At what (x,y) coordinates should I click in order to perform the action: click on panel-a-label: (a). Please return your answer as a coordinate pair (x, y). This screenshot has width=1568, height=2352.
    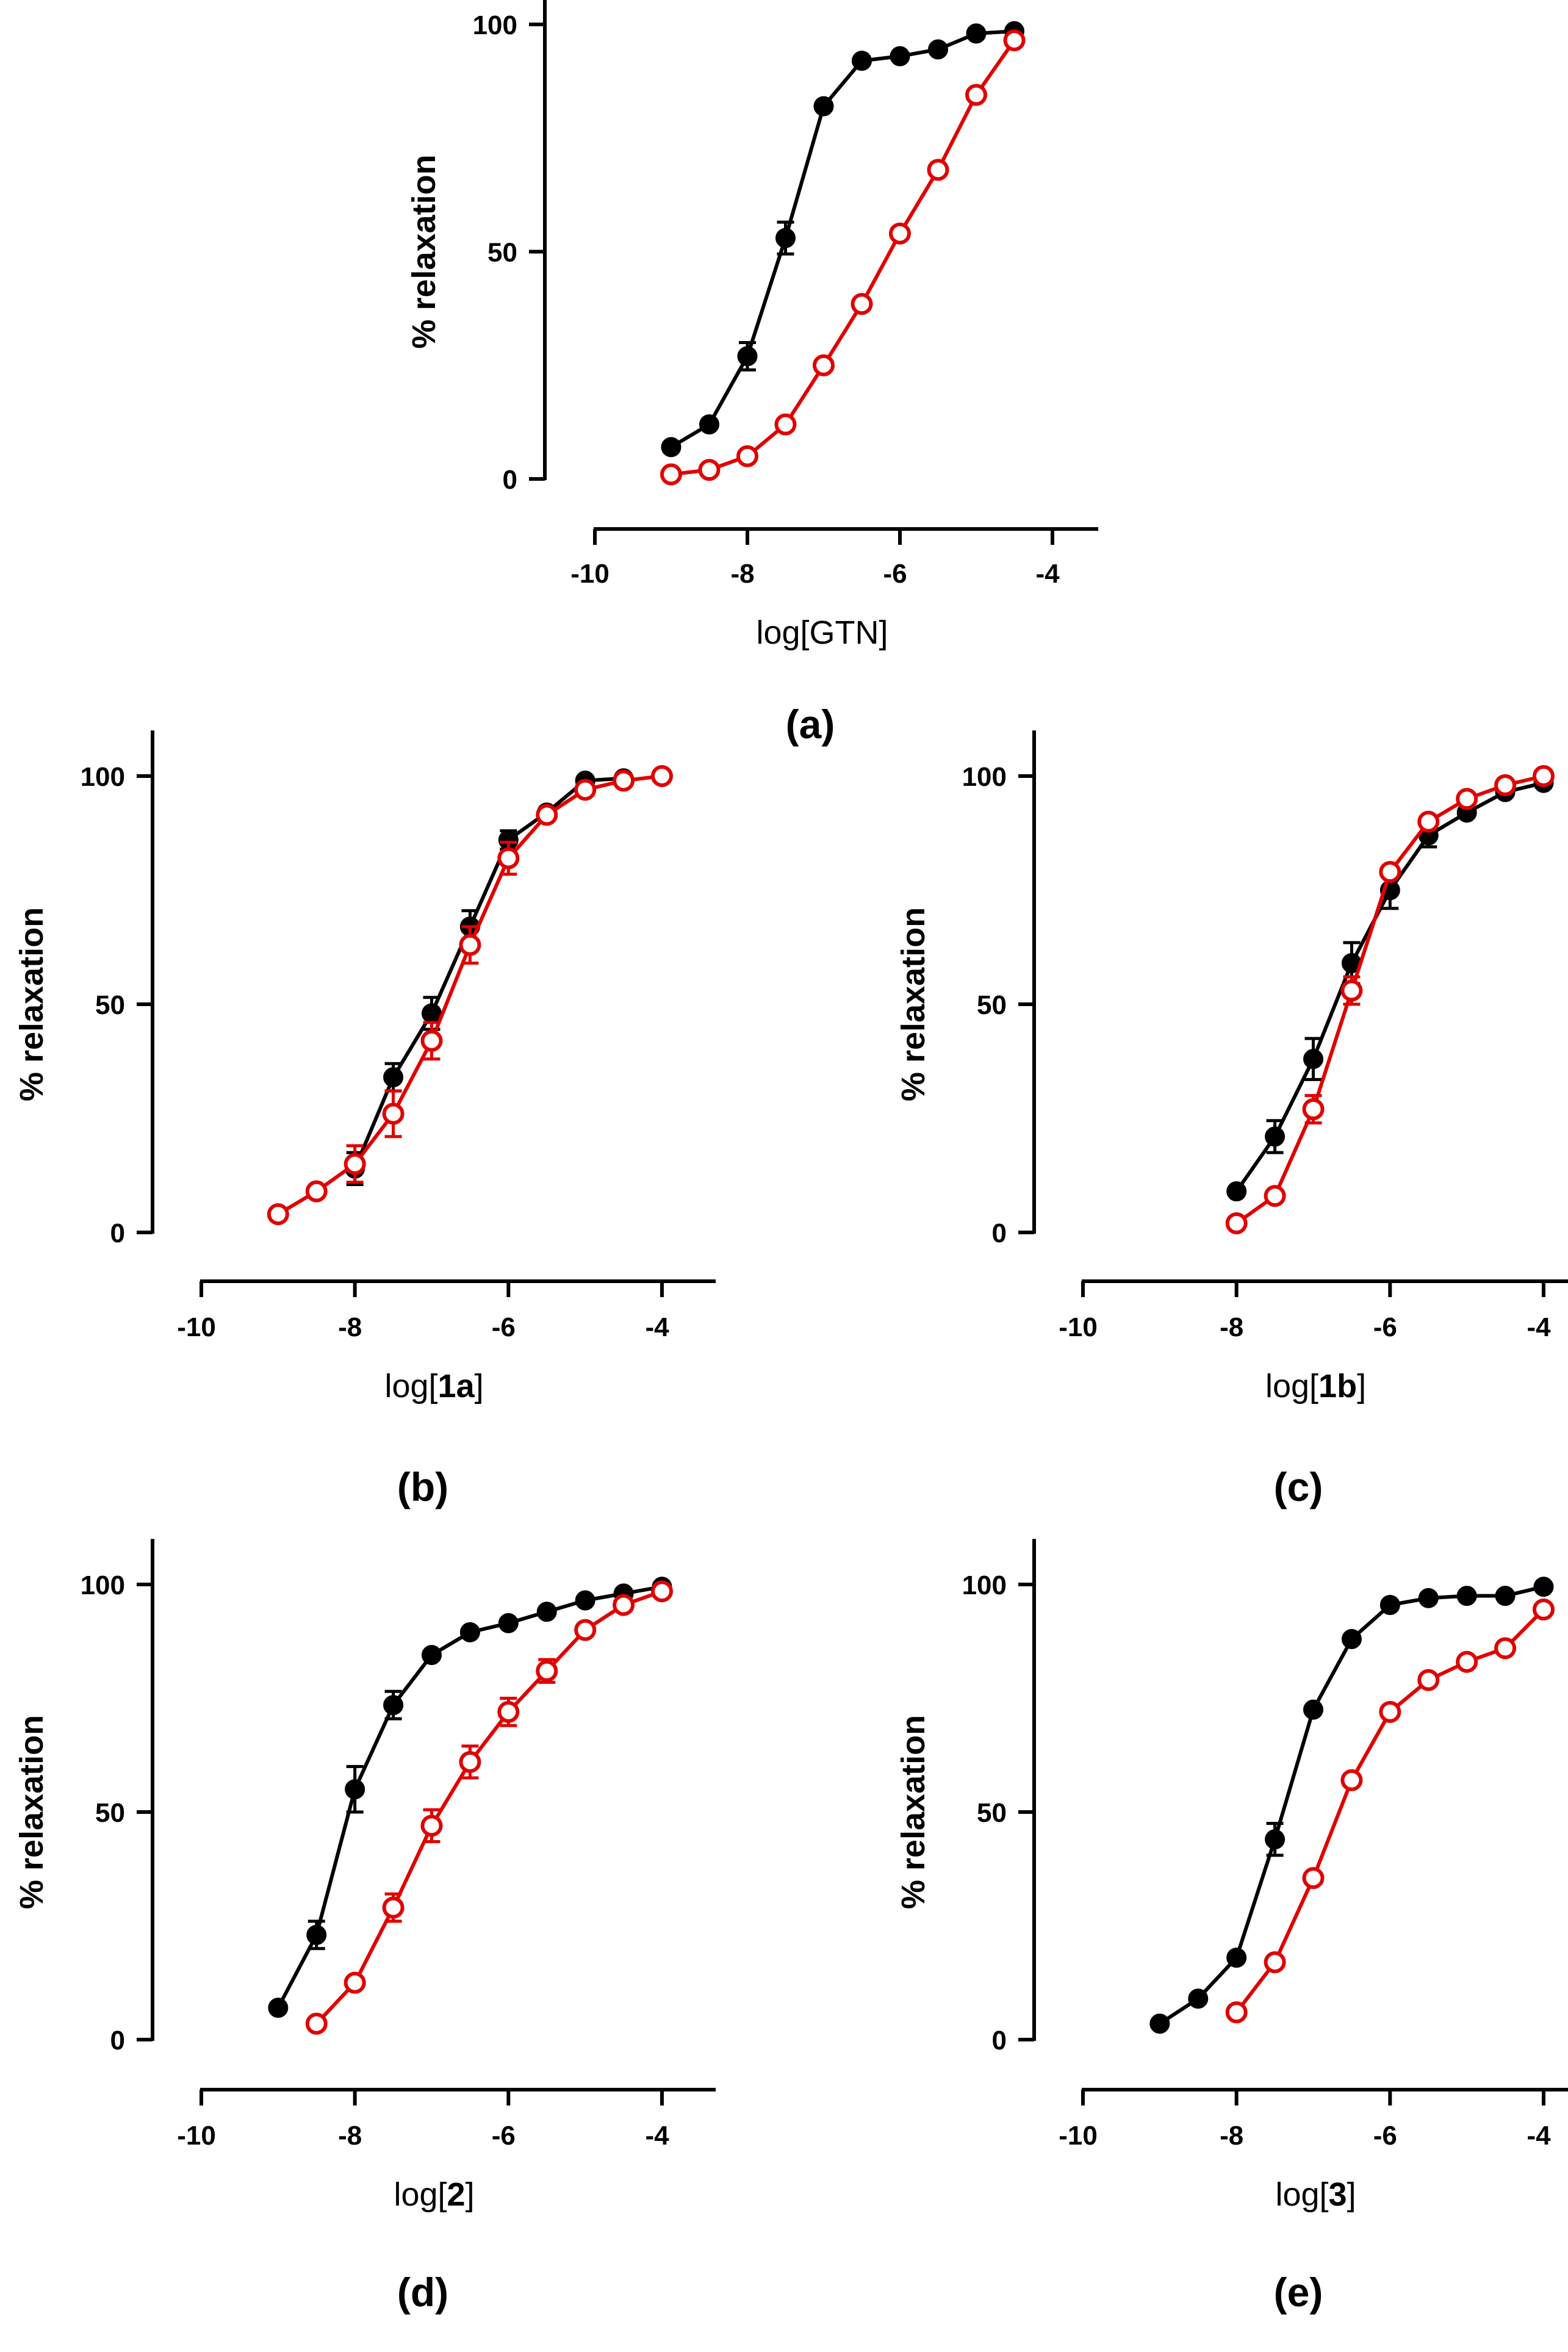
    Looking at the image, I should click on (810, 724).